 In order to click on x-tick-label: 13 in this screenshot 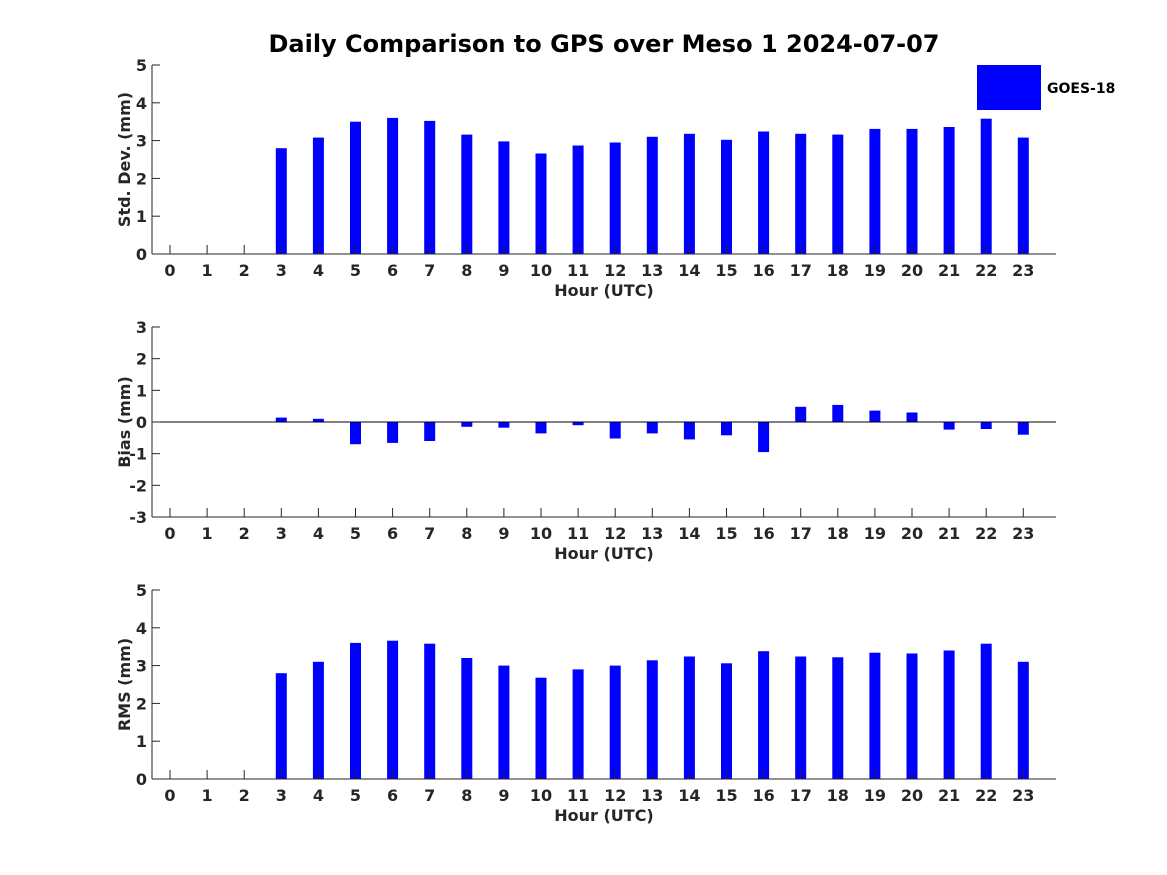, I will do `click(652, 795)`.